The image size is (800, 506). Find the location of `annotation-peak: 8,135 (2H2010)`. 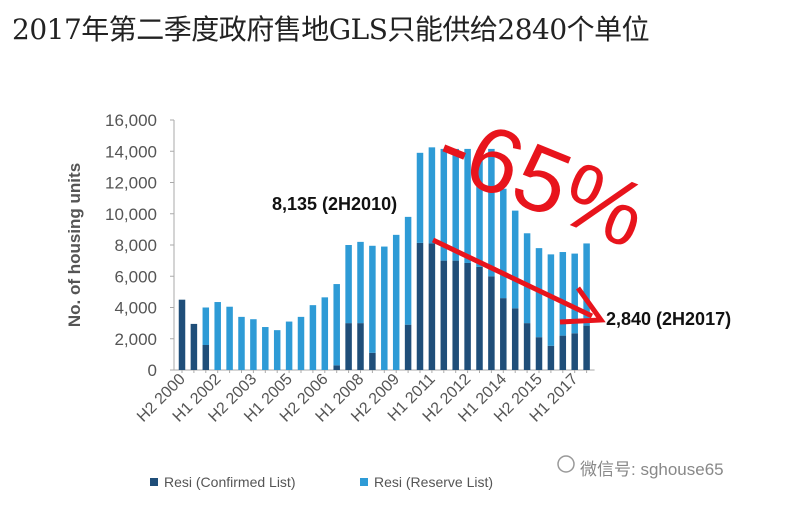

annotation-peak: 8,135 (2H2010) is located at coordinates (335, 204).